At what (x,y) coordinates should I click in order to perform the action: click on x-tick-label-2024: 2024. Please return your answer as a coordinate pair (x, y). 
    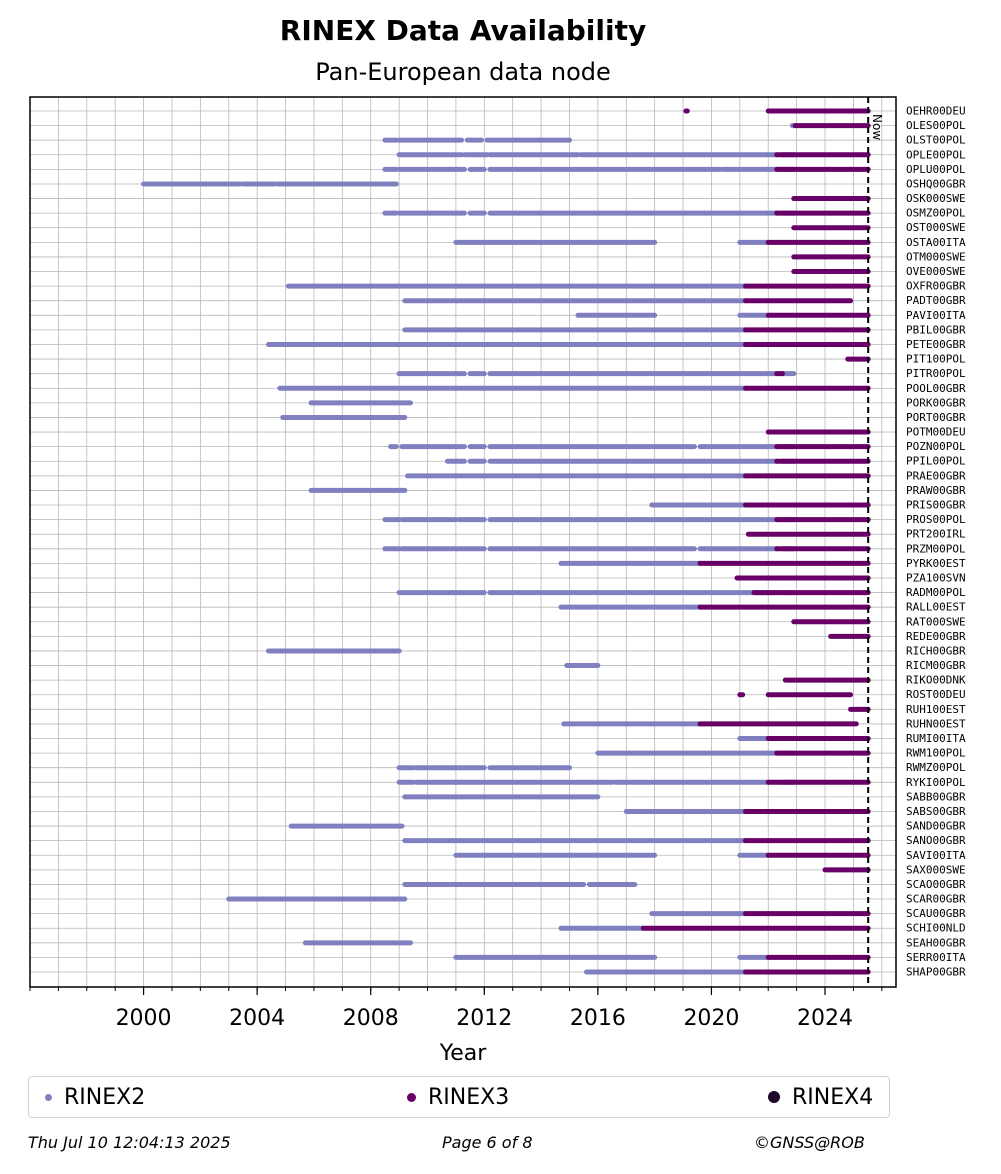
    Looking at the image, I should click on (825, 1018).